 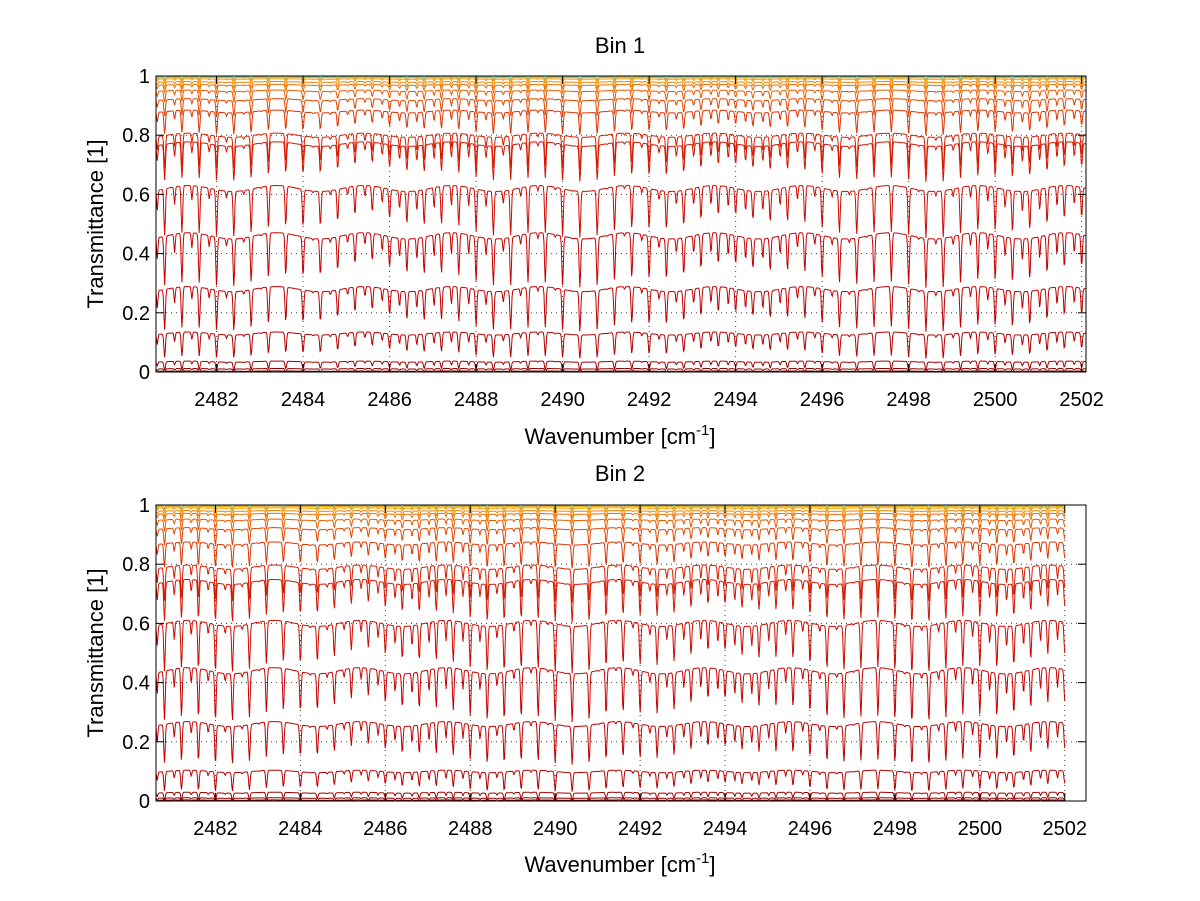 What do you see at coordinates (620, 473) in the screenshot?
I see `chart-title: Bin 2` at bounding box center [620, 473].